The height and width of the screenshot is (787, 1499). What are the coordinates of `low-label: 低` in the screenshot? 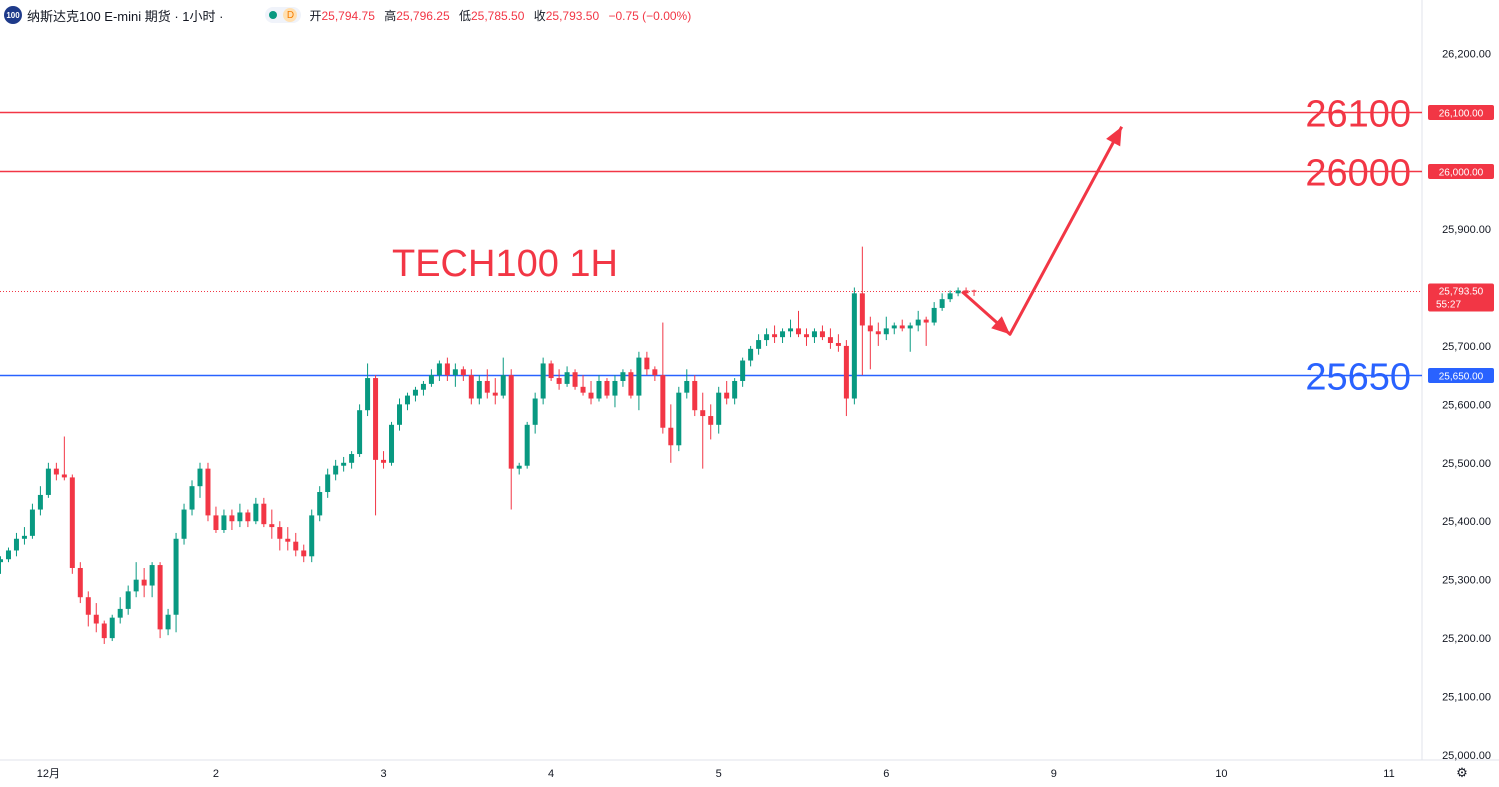 It's located at (464, 15).